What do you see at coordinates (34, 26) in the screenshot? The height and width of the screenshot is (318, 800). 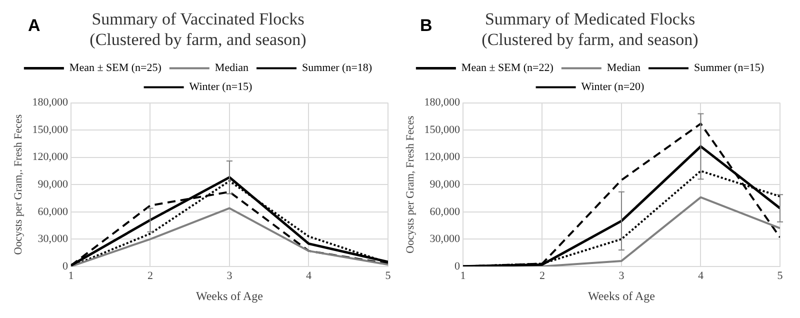 I see `text: A` at bounding box center [34, 26].